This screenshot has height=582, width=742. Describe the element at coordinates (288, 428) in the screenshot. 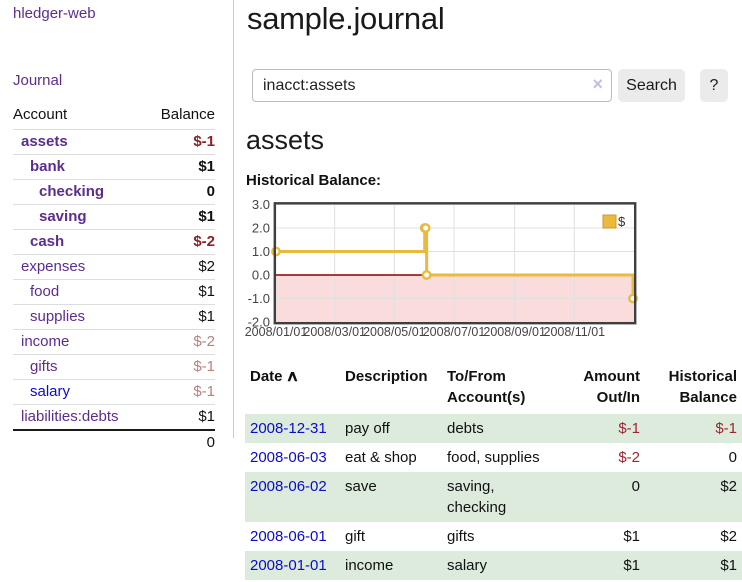

I see `transaction-date-link: 2008-12-31` at that location.